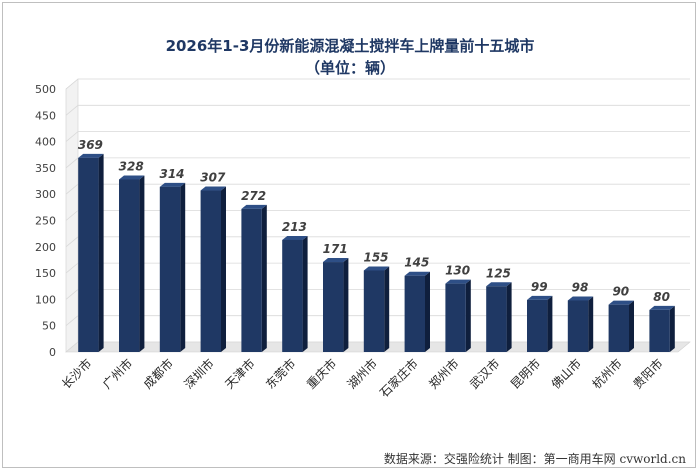 The width and height of the screenshot is (700, 472). Describe the element at coordinates (45, 221) in the screenshot. I see `y-tick-label: 250` at that location.